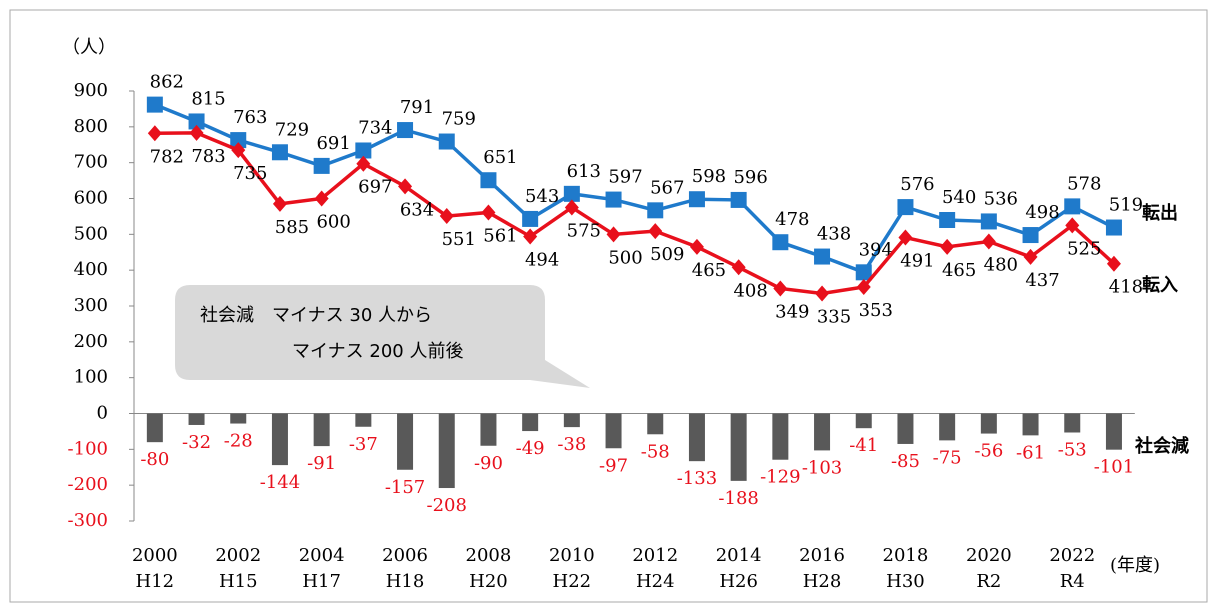 The image size is (1217, 616). What do you see at coordinates (1042, 280) in the screenshot?
I see `data-label: 437` at bounding box center [1042, 280].